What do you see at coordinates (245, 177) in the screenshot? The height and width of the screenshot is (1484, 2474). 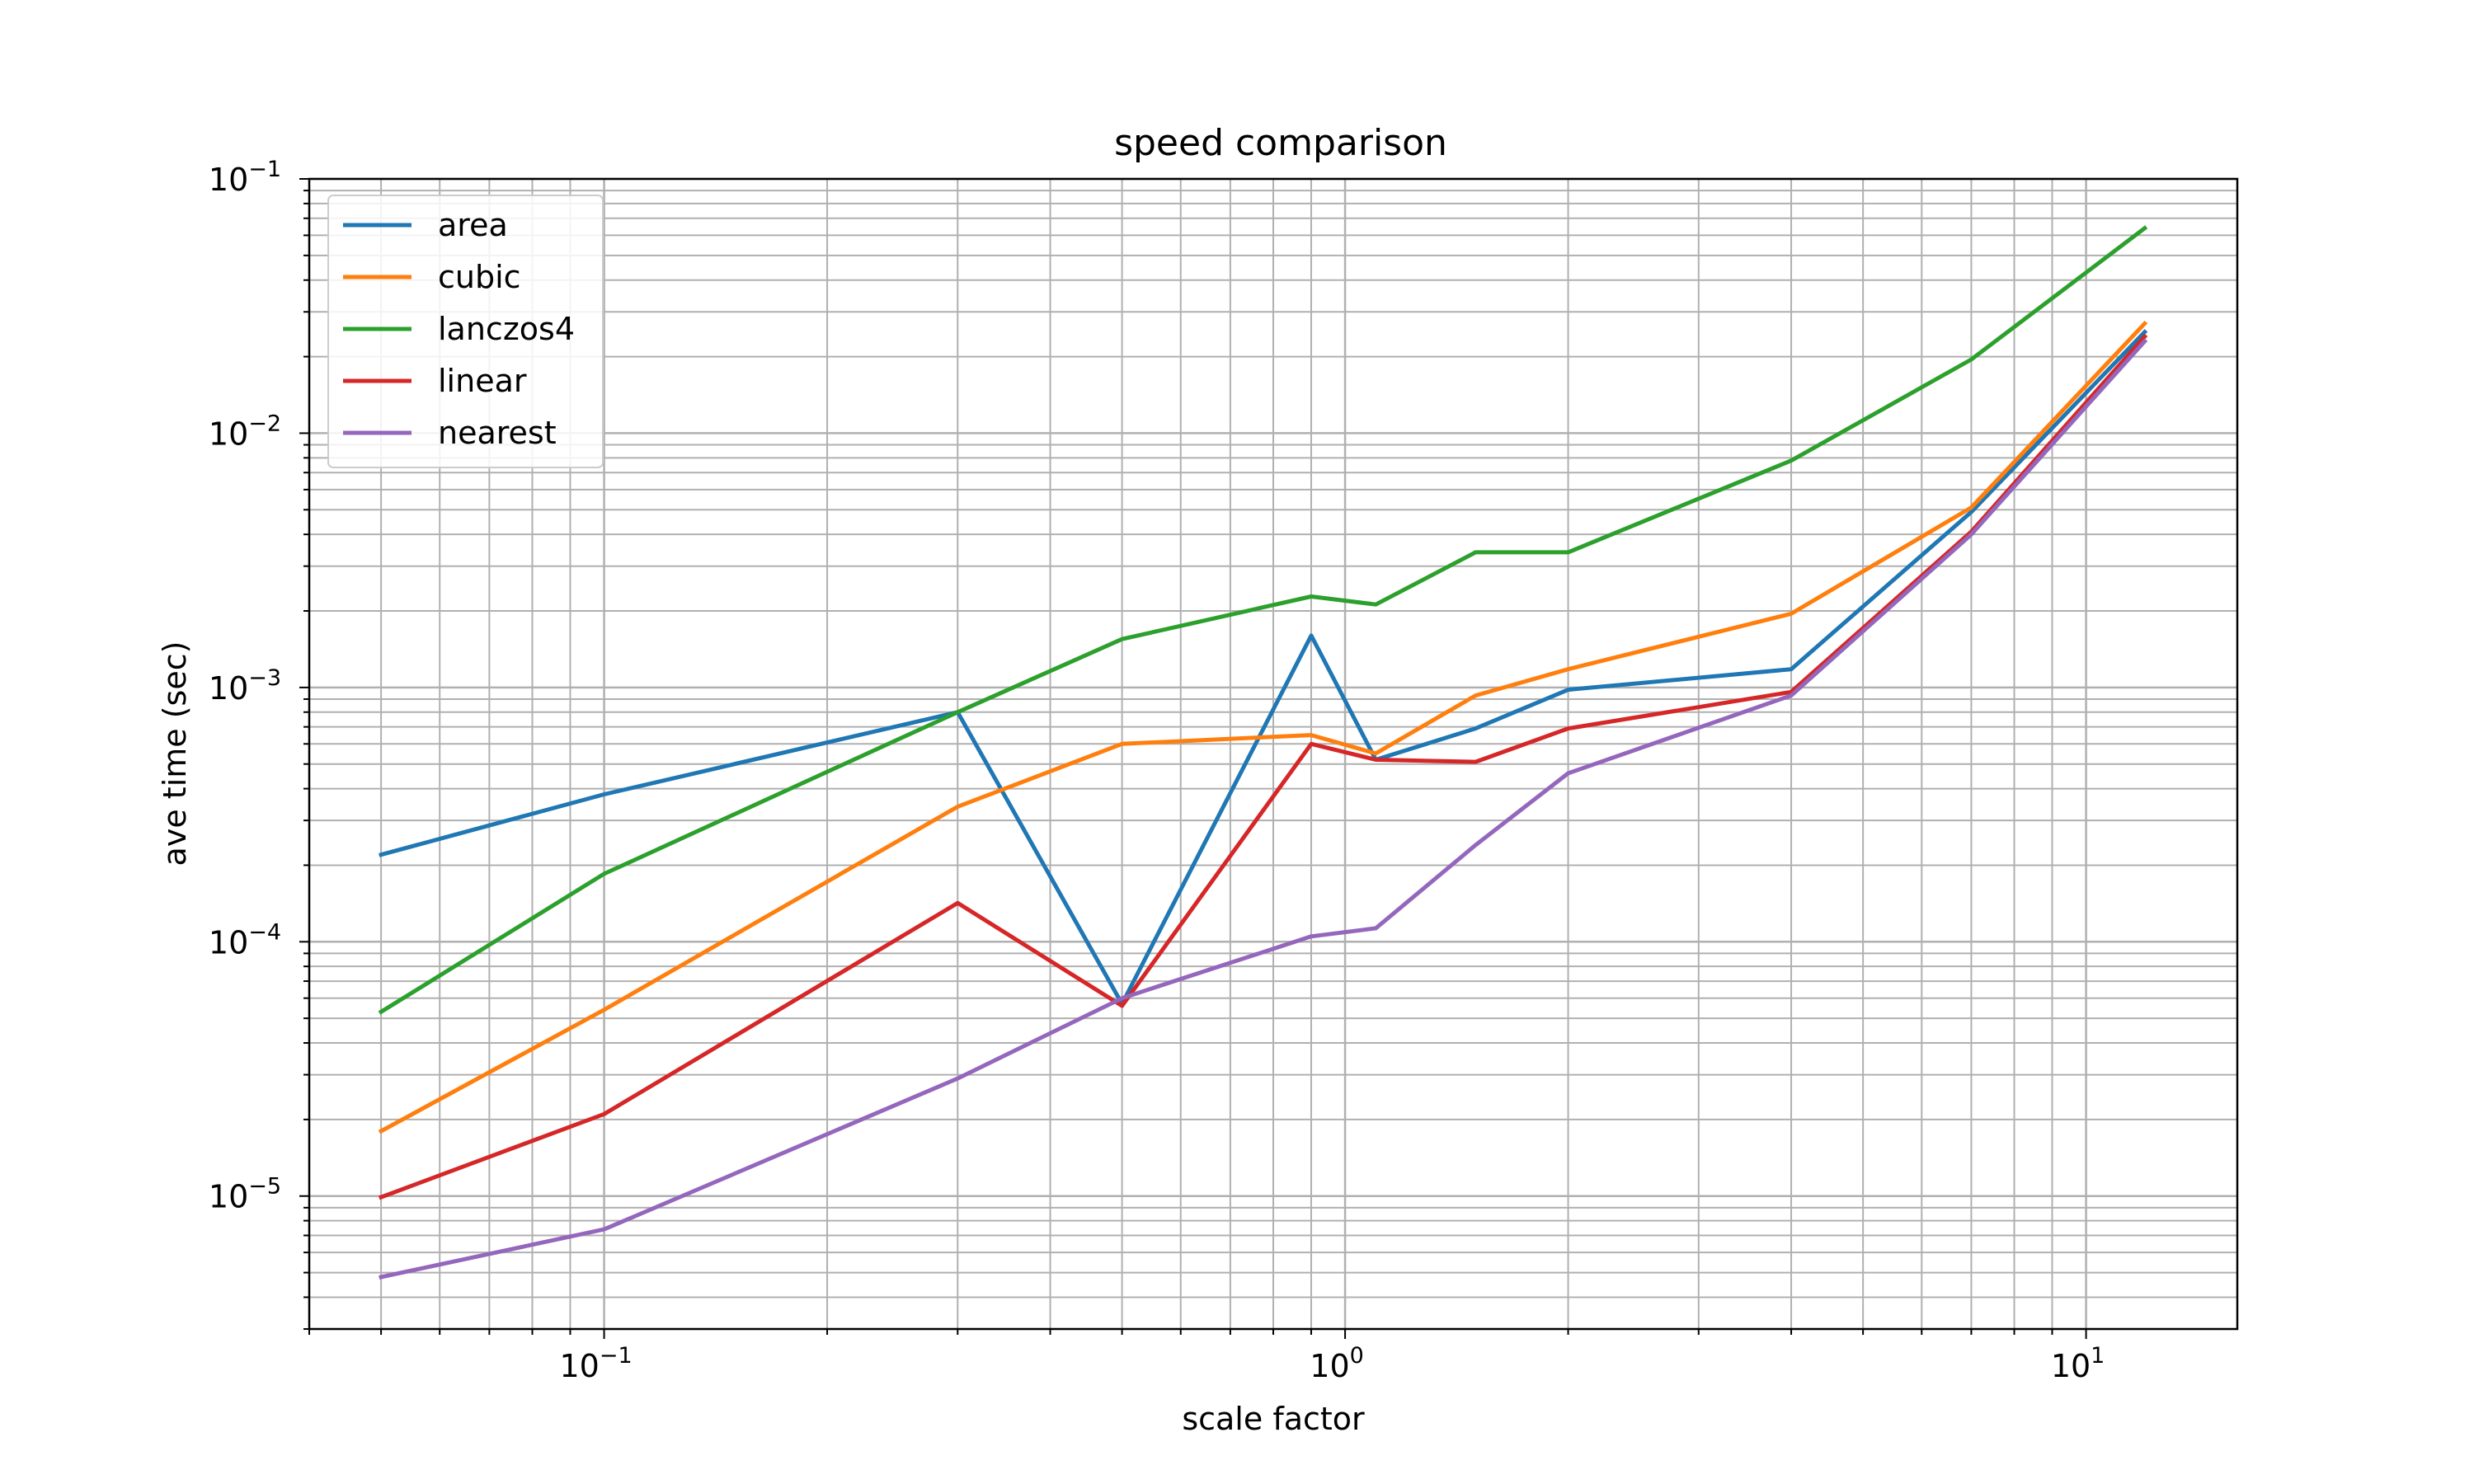 I see `y-tick-label: 10⁻¹` at bounding box center [245, 177].